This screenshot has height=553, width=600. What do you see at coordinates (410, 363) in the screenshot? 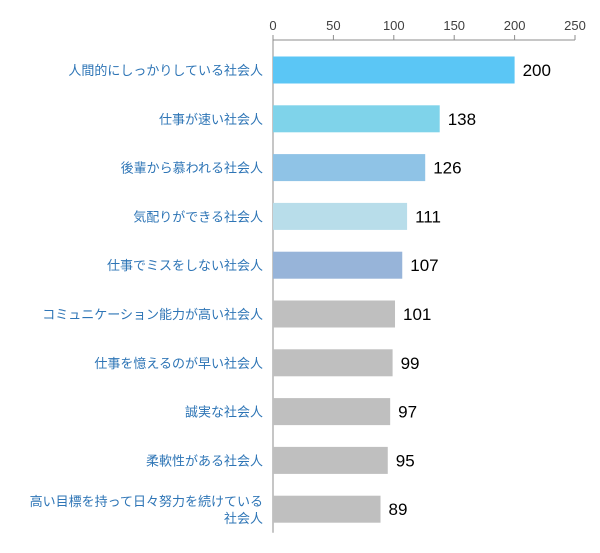
I see `value-label: 99` at bounding box center [410, 363].